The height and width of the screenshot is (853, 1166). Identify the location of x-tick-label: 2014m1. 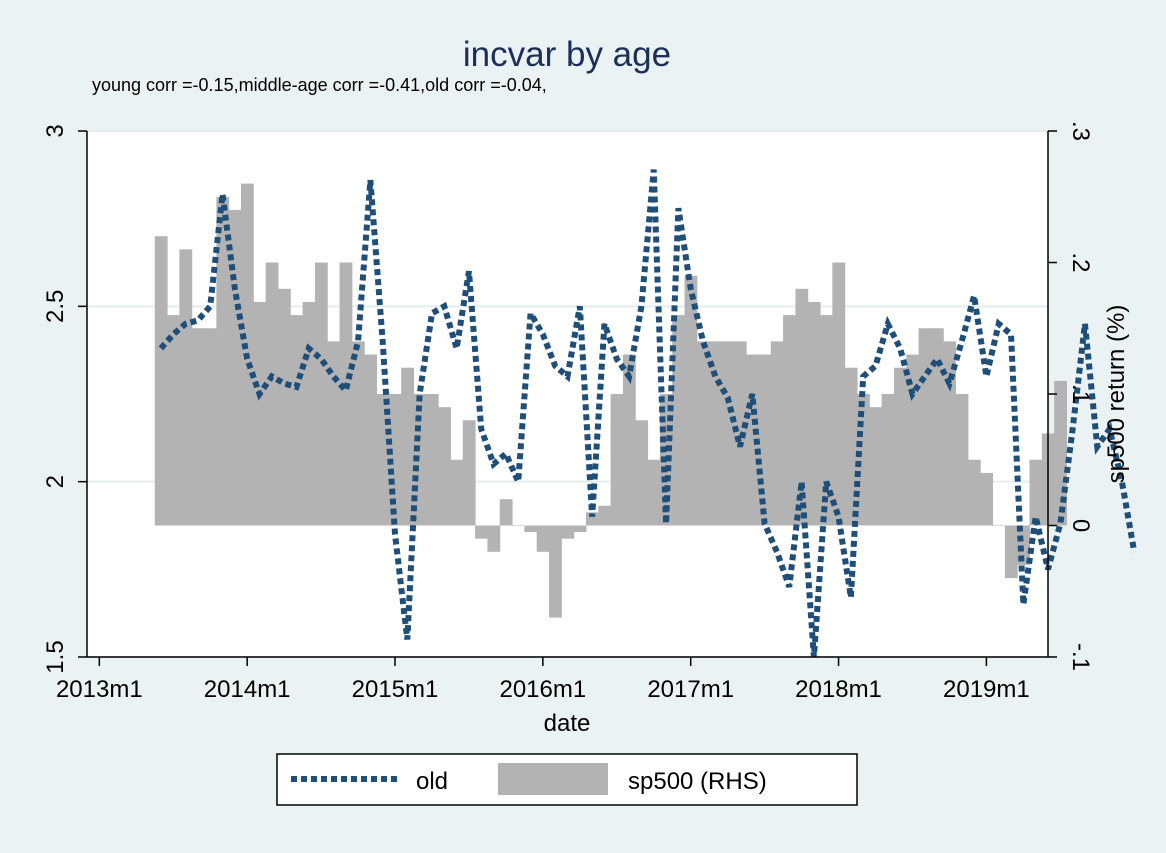
(247, 689).